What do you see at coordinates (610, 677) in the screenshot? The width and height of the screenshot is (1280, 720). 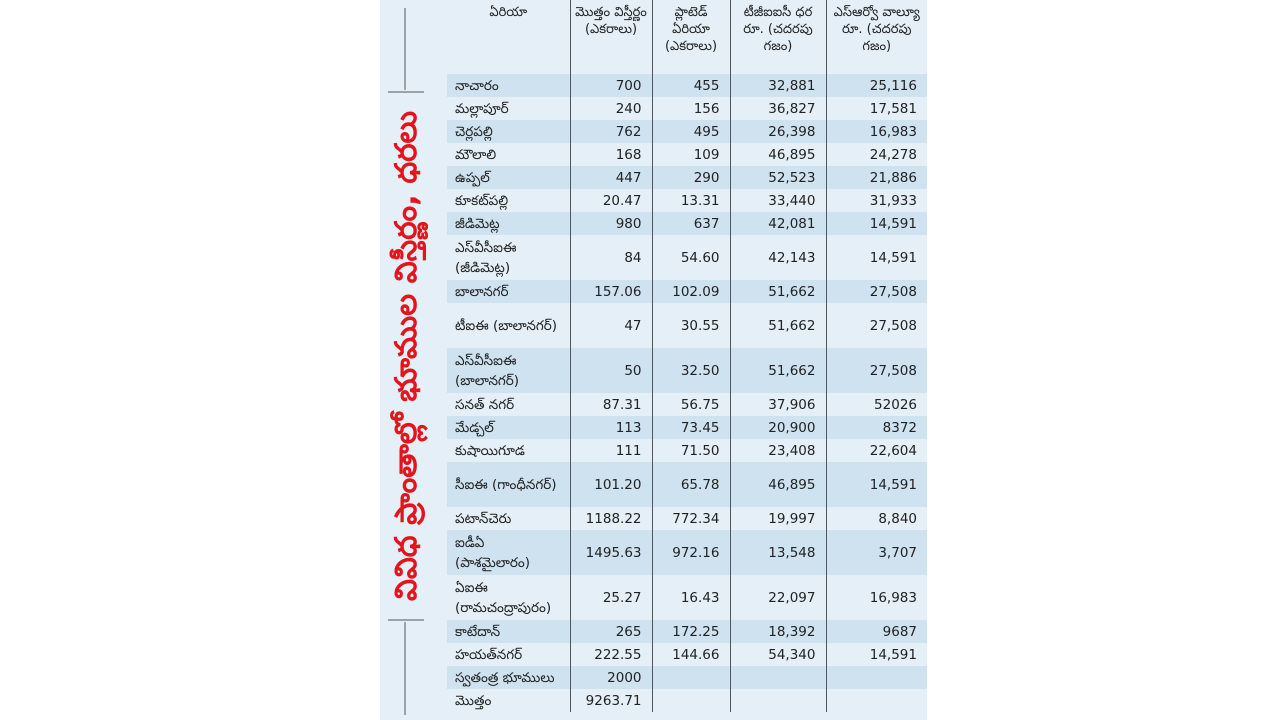 I see `cell-number: 2000` at bounding box center [610, 677].